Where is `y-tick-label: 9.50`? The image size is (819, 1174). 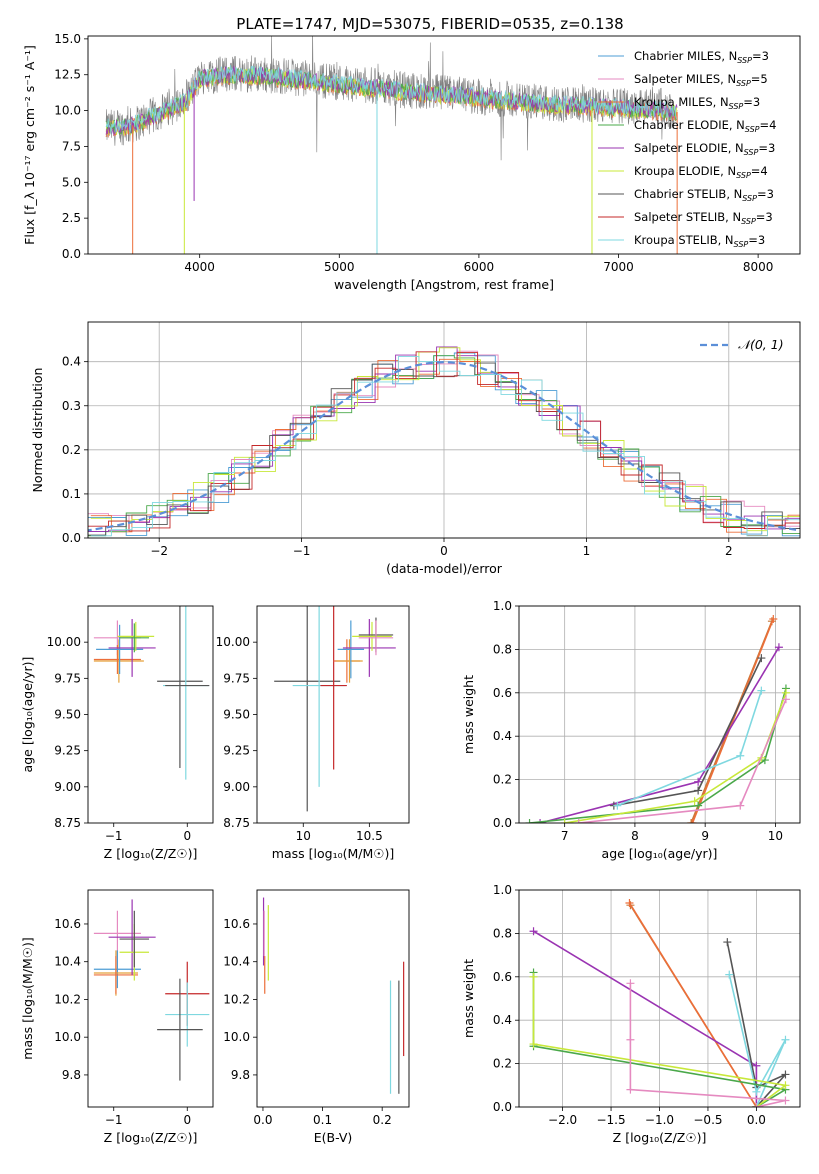 y-tick-label: 9.50 is located at coordinates (67, 715).